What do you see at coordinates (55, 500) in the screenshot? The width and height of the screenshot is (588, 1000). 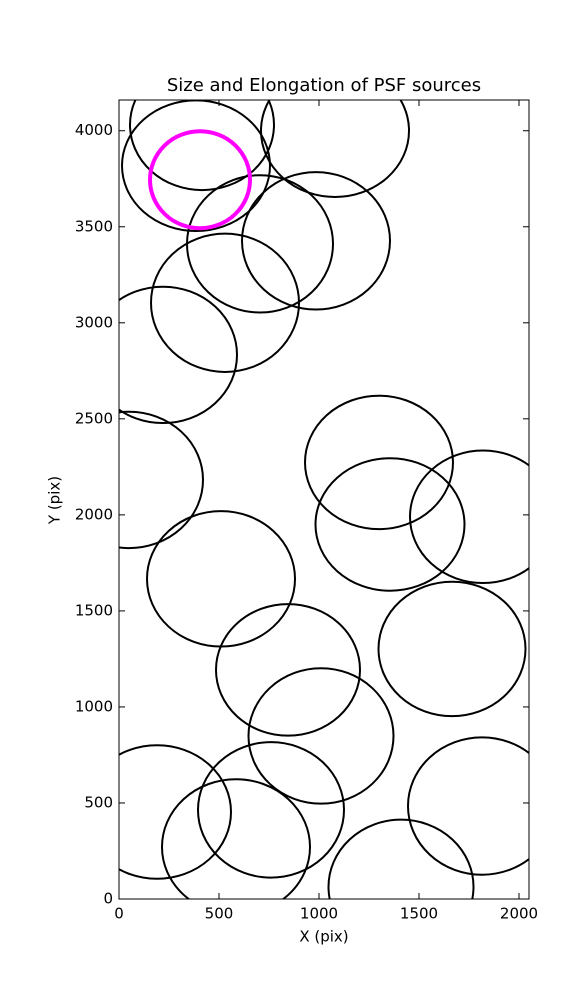 I see `y-axis-label: Y (pix)` at bounding box center [55, 500].